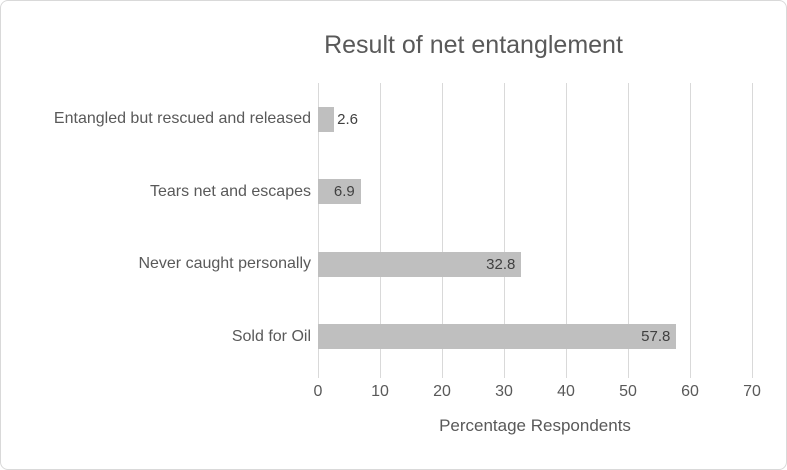 The image size is (787, 470). I want to click on chart-title: Result of net entanglement, so click(473, 45).